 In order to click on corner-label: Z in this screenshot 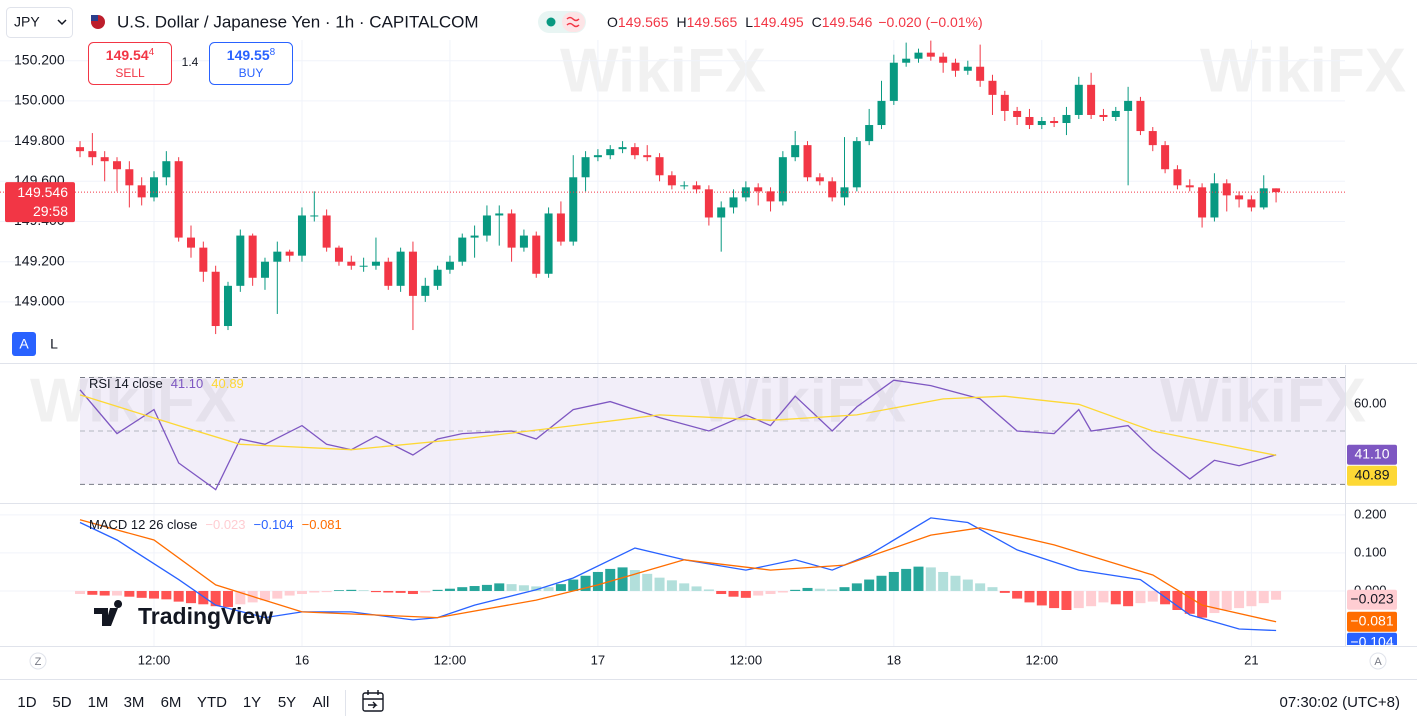, I will do `click(38, 662)`.